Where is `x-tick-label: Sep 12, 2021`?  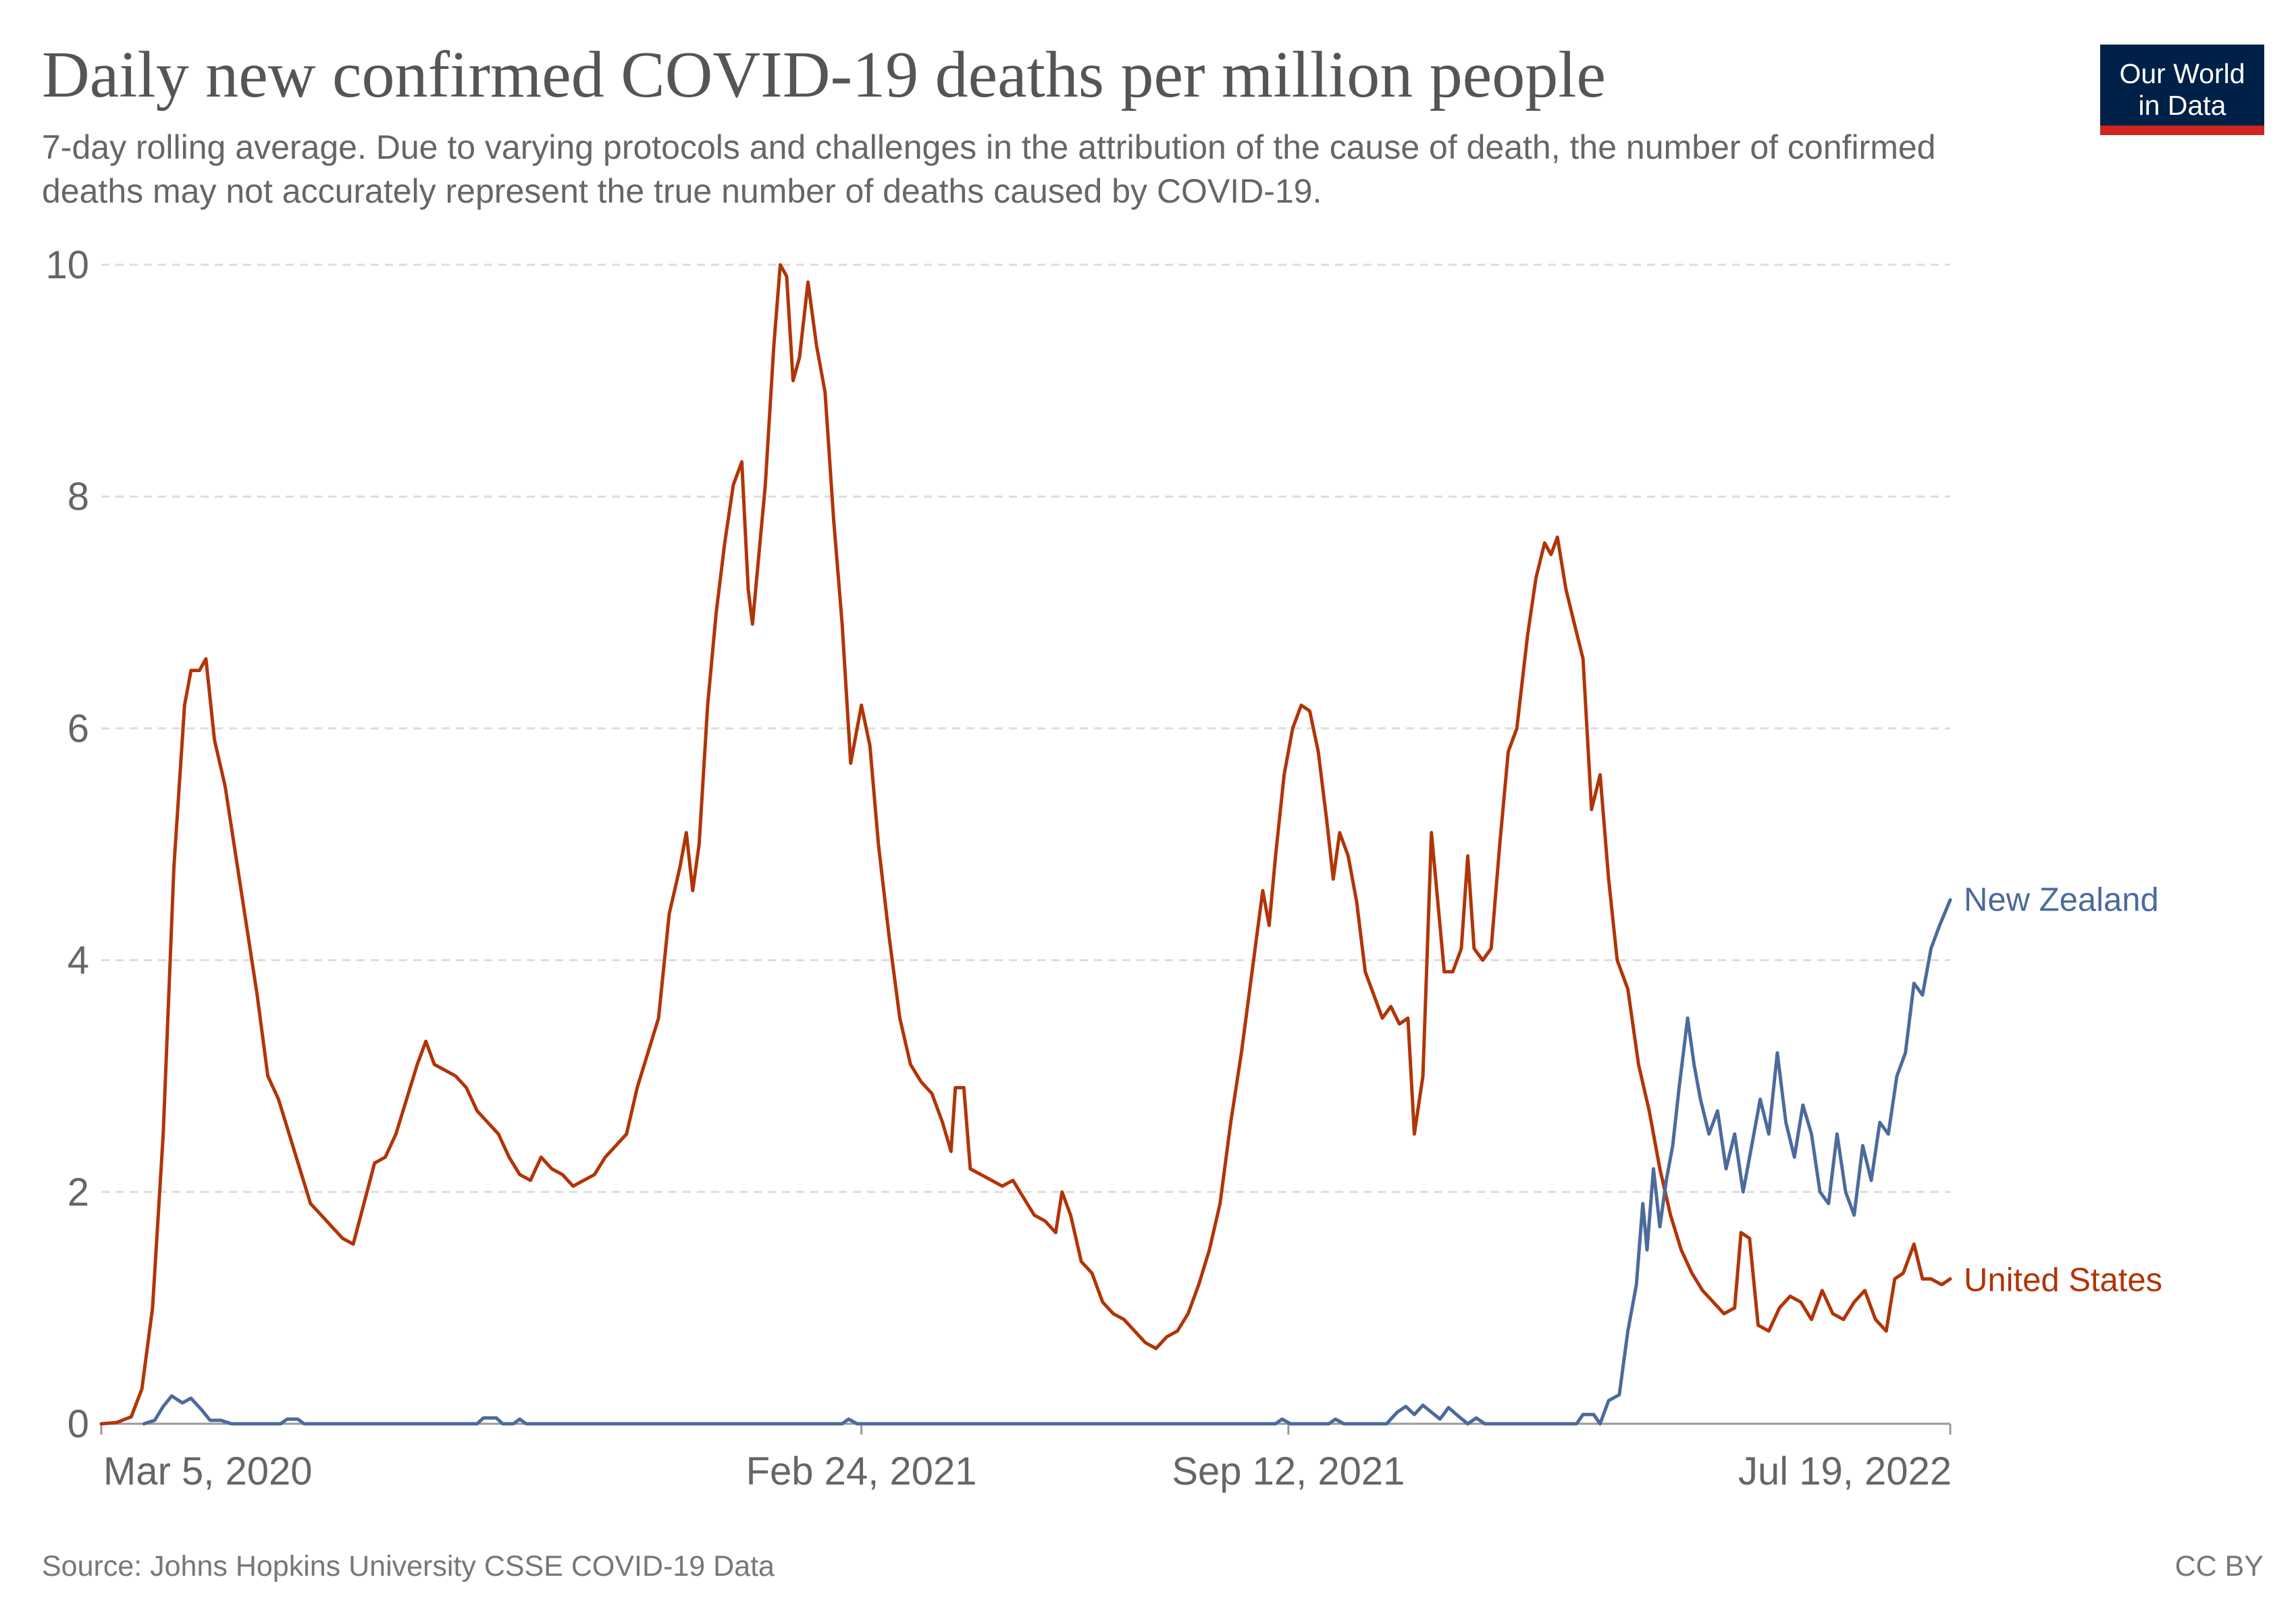
x-tick-label: Sep 12, 2021 is located at coordinates (1288, 1471).